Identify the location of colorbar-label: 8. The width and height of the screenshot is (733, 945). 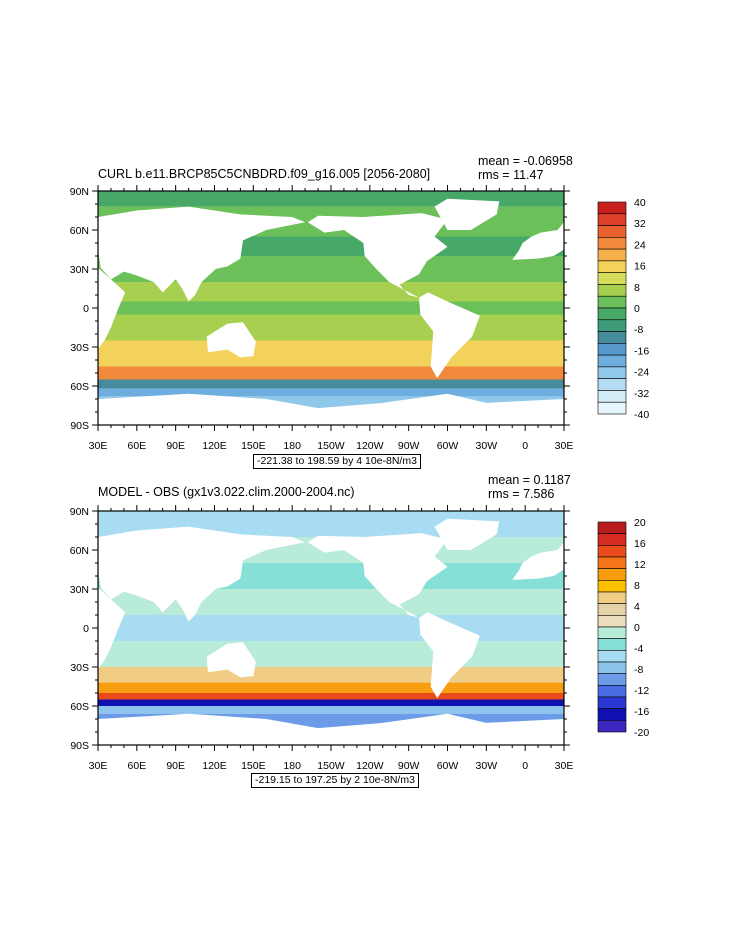
(637, 586).